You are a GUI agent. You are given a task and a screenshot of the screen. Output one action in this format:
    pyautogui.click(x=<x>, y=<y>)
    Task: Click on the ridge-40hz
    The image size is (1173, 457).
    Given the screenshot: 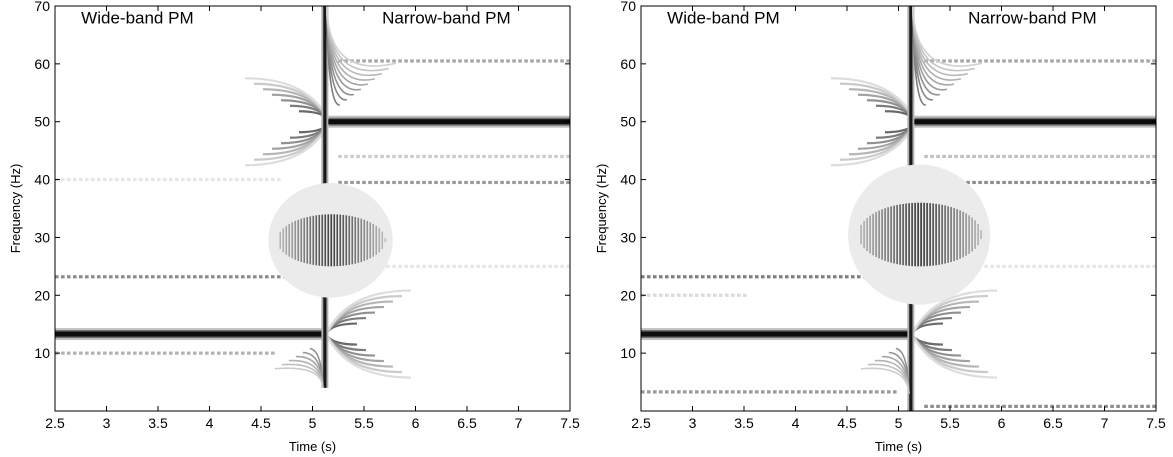 What is the action you would take?
    pyautogui.click(x=168, y=179)
    